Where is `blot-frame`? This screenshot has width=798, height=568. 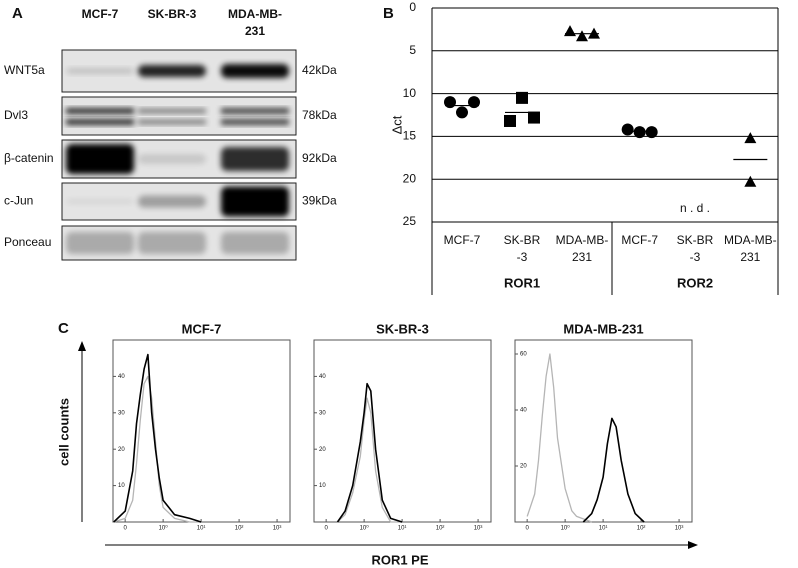 blot-frame is located at coordinates (179, 116).